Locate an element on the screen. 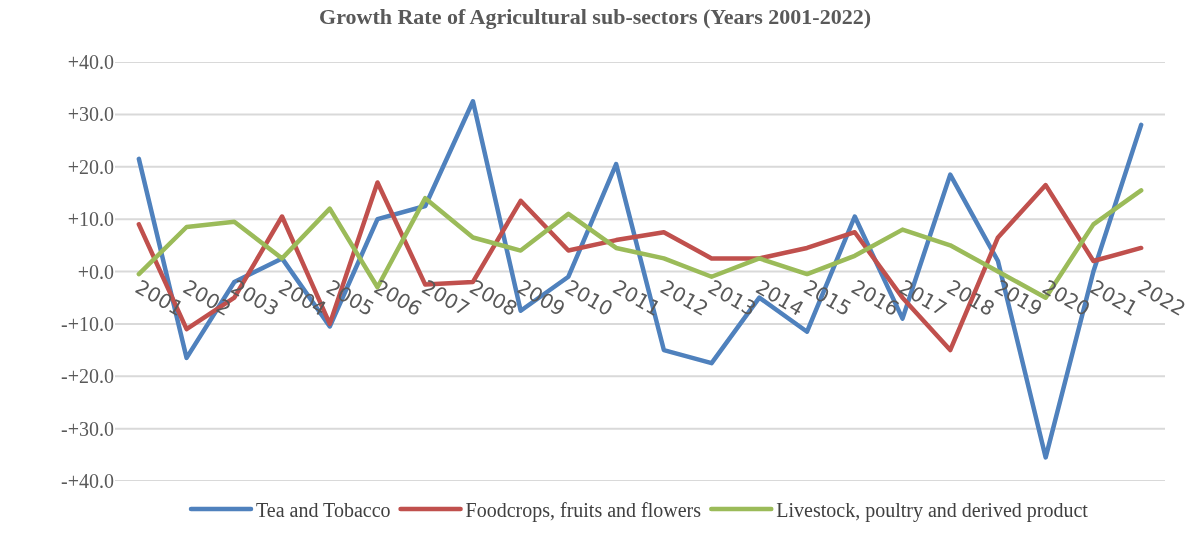  y-tick-label: -+30.0 is located at coordinates (87, 428).